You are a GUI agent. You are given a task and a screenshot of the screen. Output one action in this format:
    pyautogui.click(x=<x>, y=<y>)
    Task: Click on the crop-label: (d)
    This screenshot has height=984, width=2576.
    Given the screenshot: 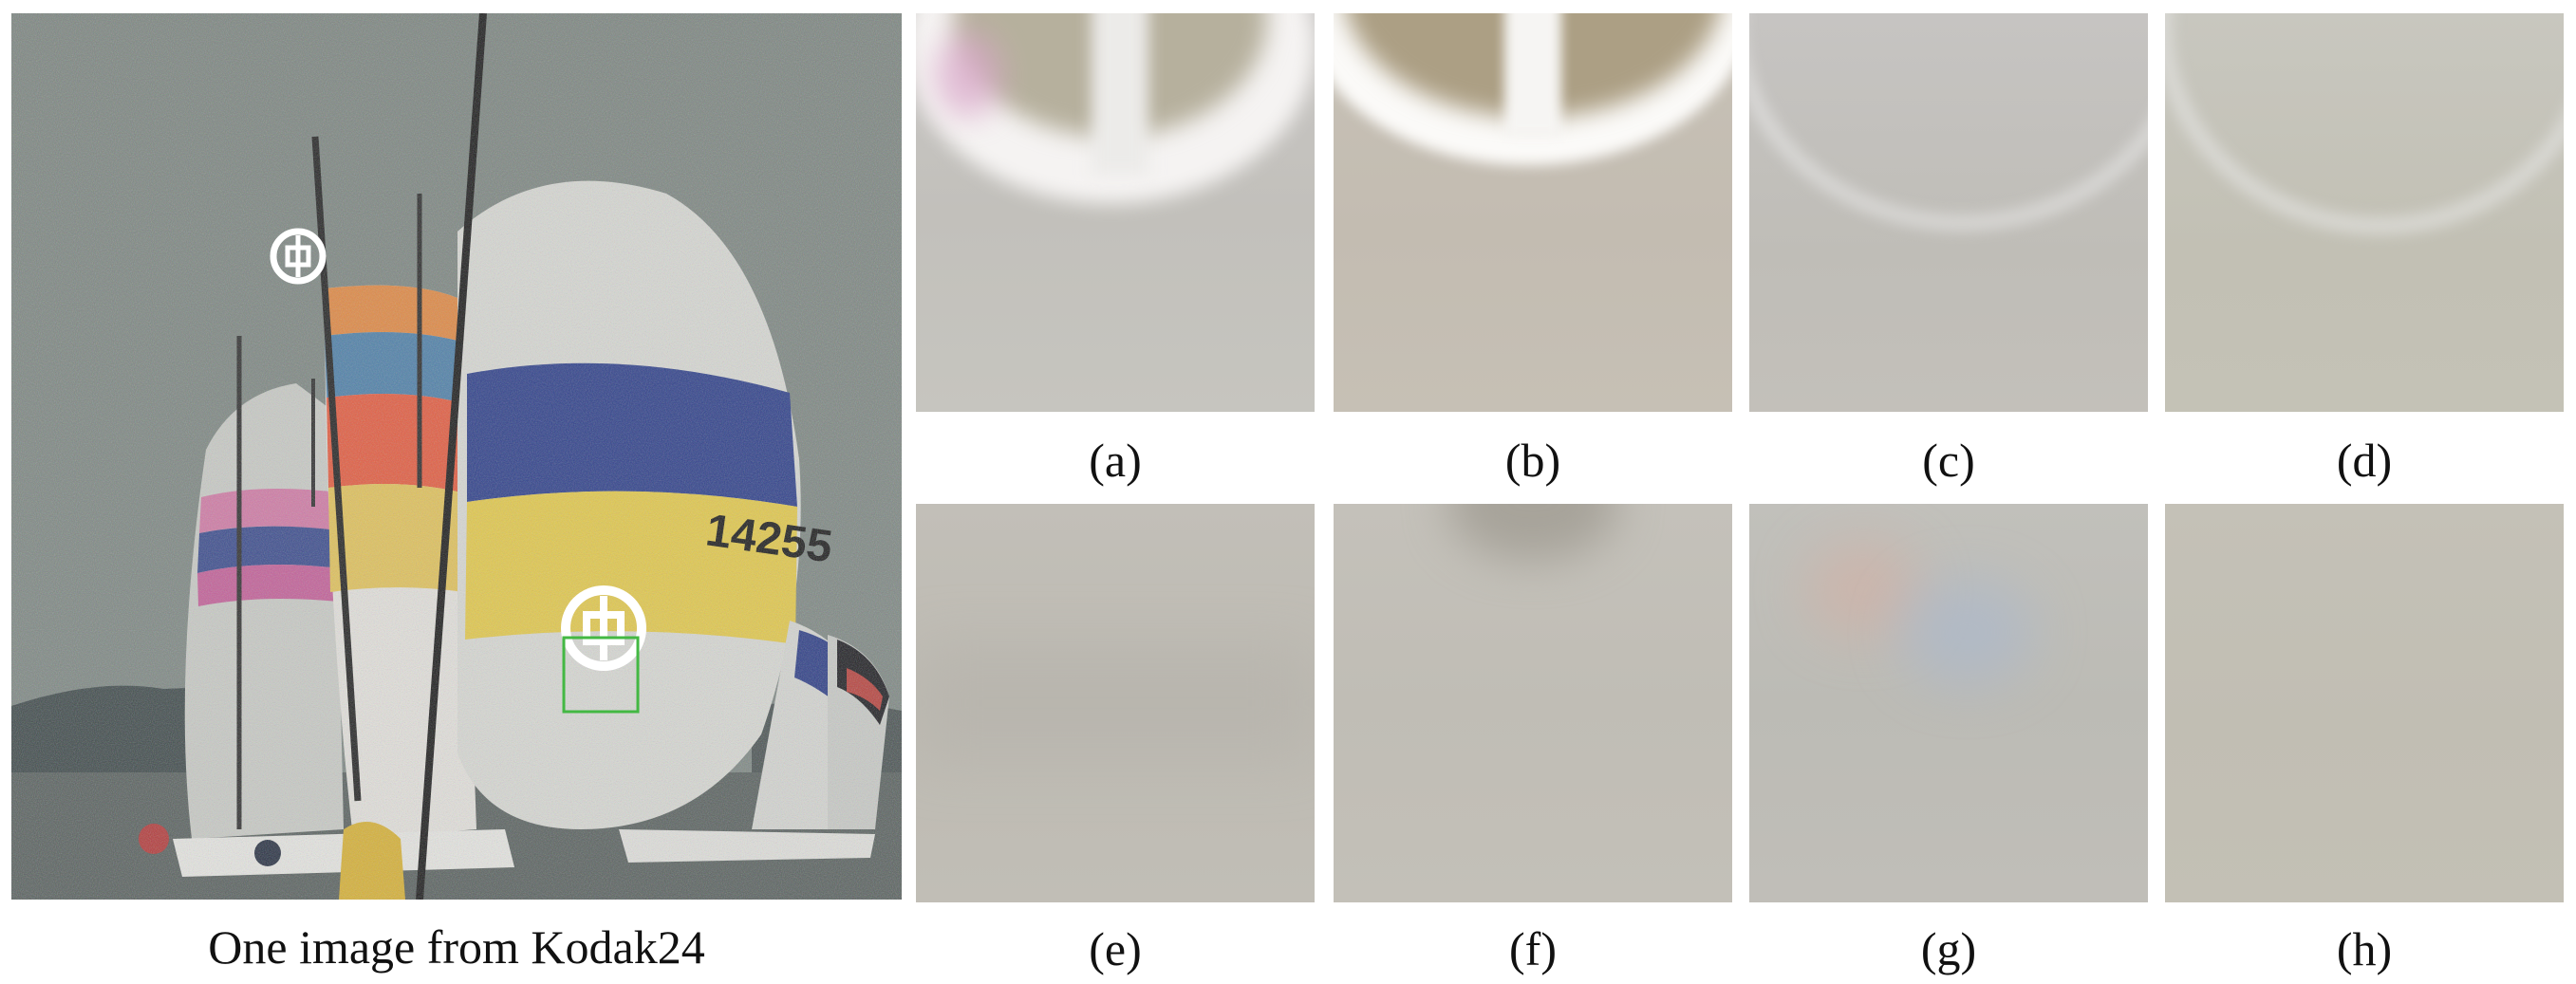 What is the action you would take?
    pyautogui.click(x=2365, y=461)
    